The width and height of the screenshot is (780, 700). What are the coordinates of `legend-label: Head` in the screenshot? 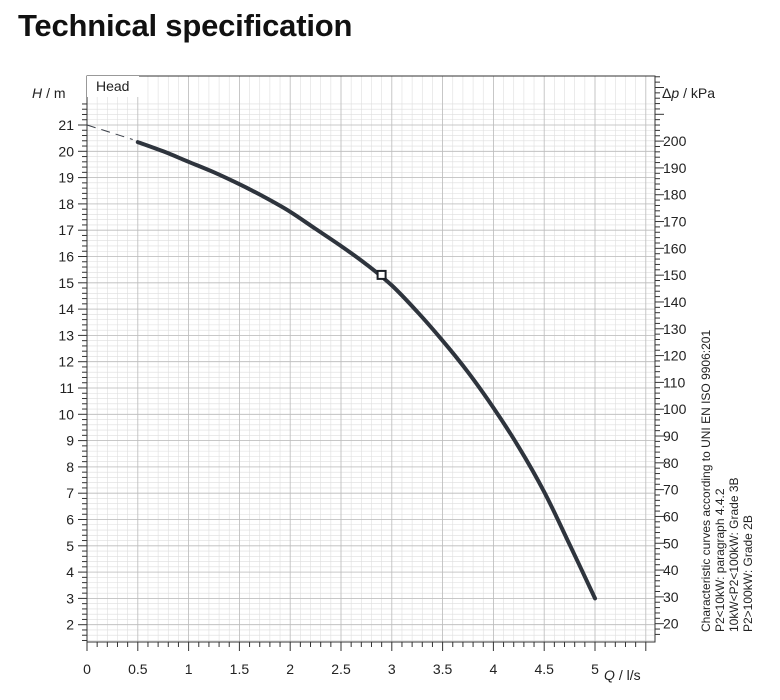 It's located at (112, 86).